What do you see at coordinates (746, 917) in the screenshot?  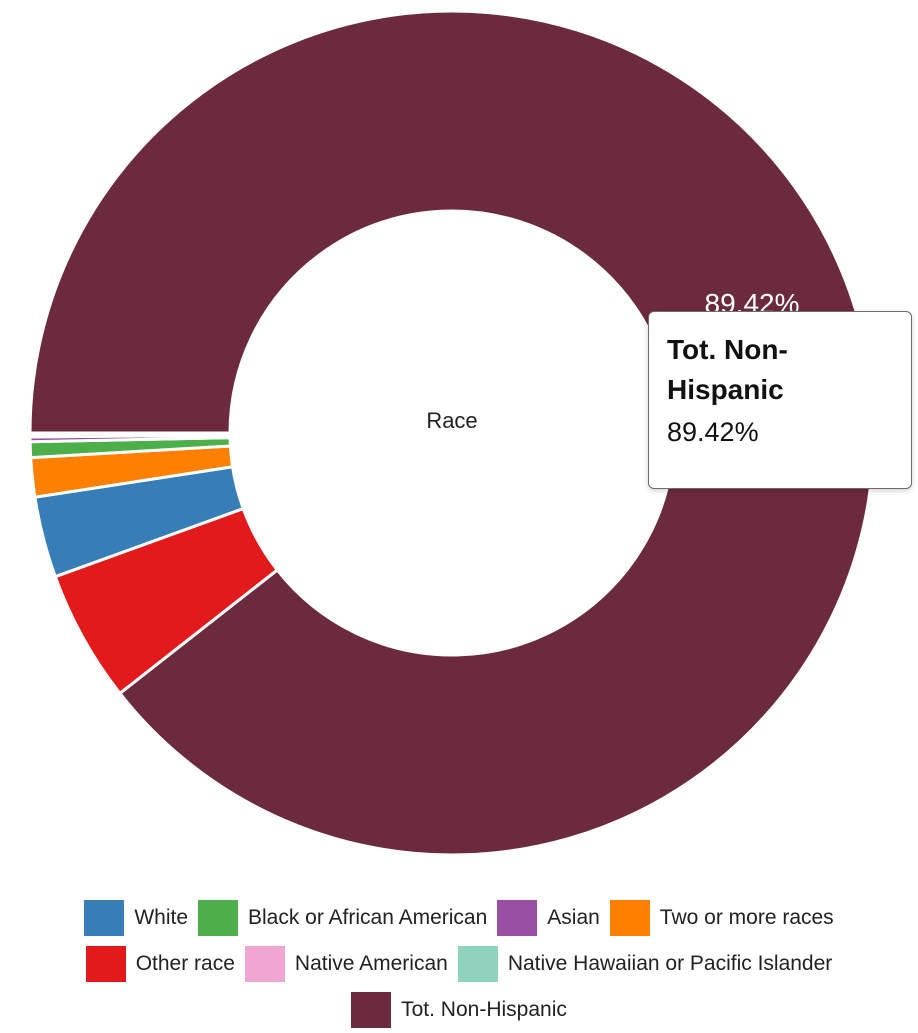 I see `legend-label: Two or more races` at bounding box center [746, 917].